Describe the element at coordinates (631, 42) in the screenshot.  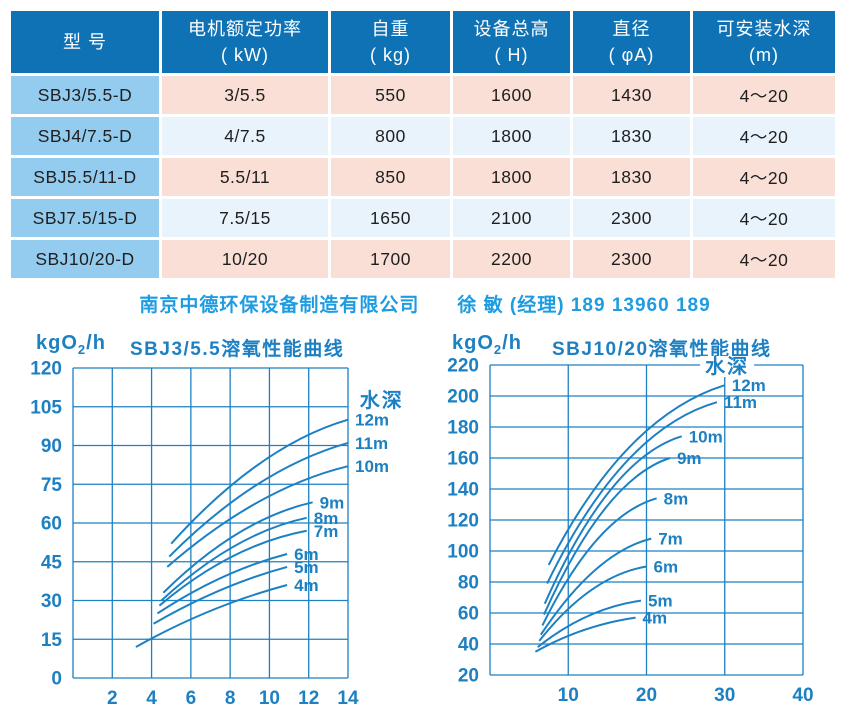
I see `header-diameter: 直径 ( φA)` at that location.